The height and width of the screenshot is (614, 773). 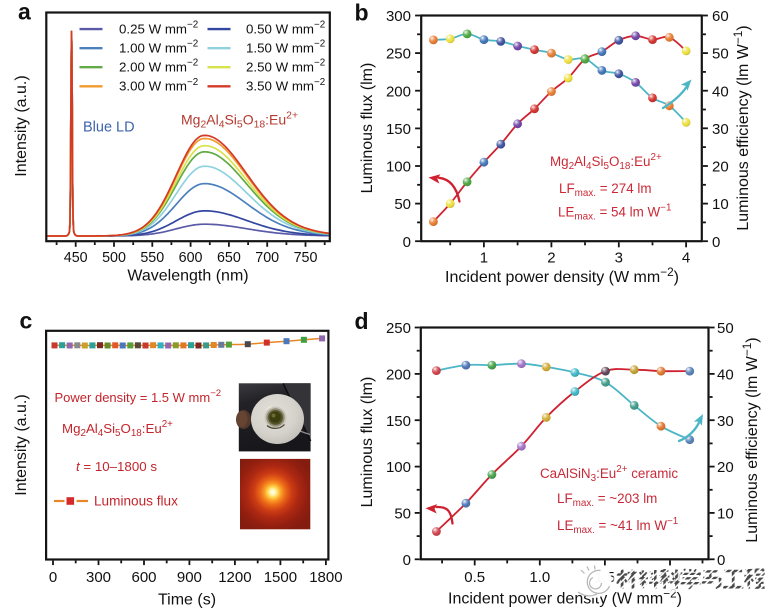 What do you see at coordinates (267, 258) in the screenshot?
I see `svg-text: 700` at bounding box center [267, 258].